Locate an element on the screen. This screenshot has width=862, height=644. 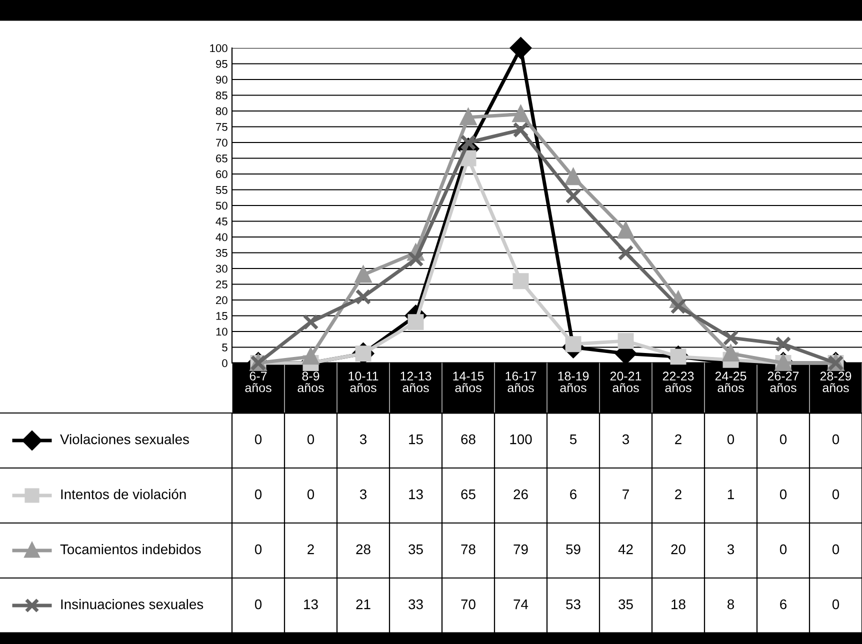
y-tick-label: 20 is located at coordinates (222, 300).